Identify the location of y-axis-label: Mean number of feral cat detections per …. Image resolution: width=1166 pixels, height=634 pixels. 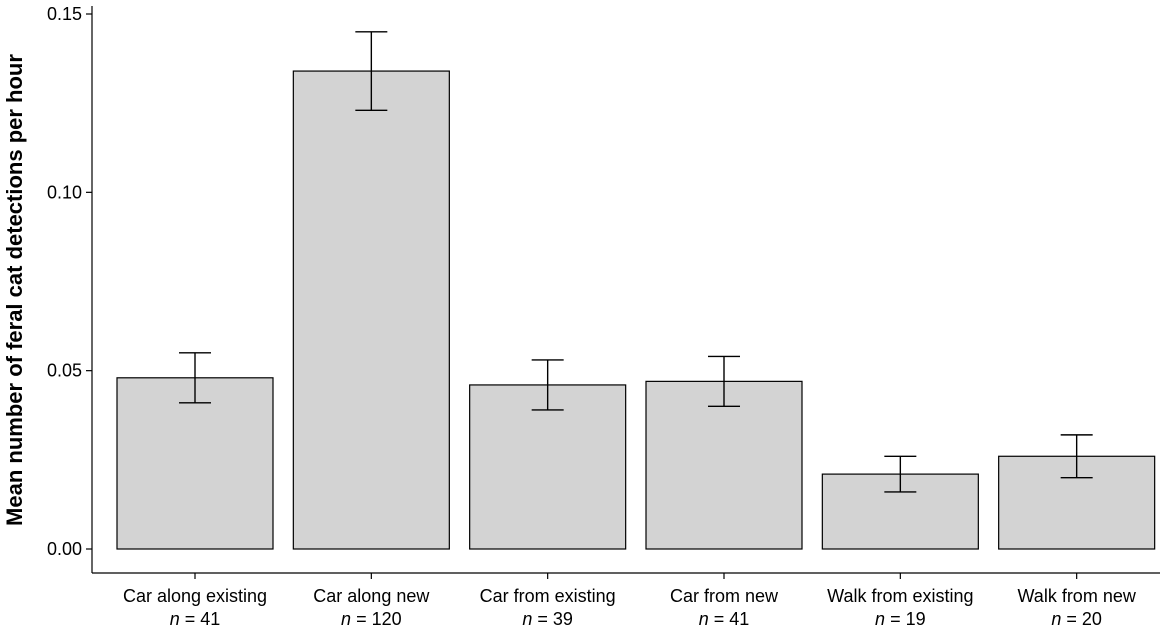
(14, 290).